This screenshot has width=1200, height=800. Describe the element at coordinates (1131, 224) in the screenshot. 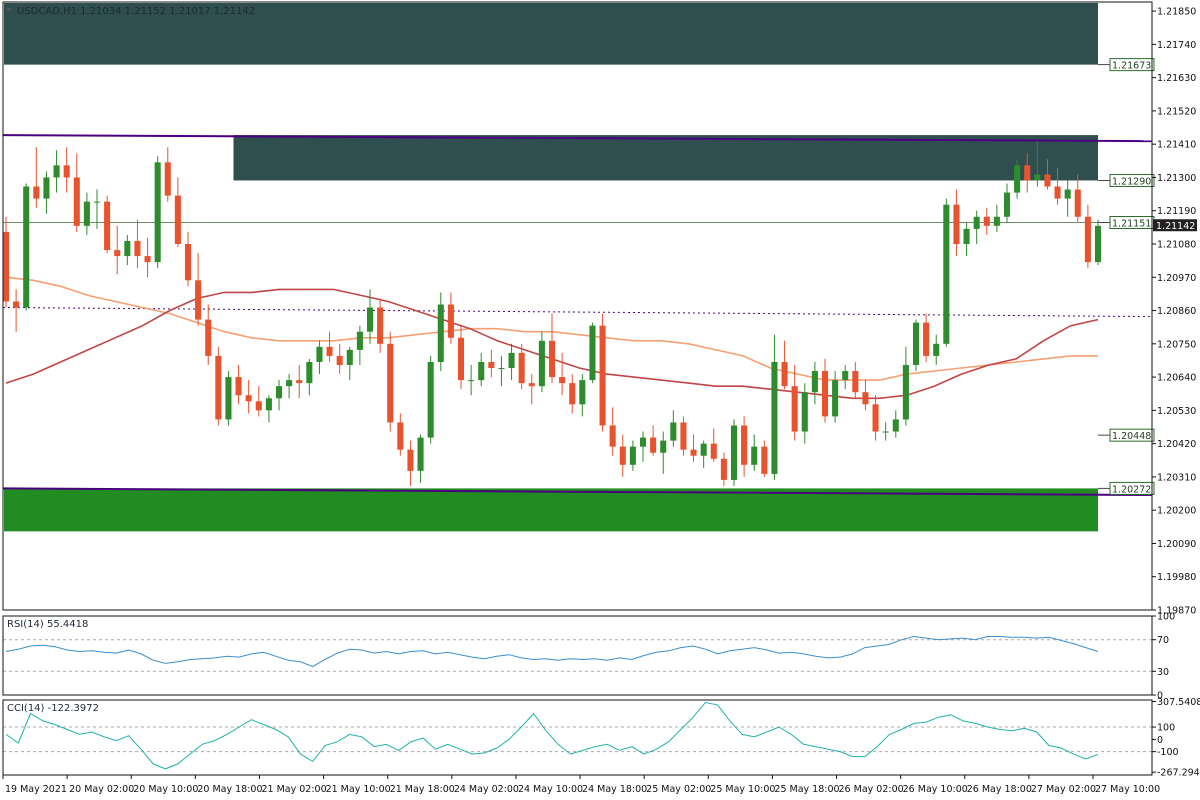

I see `price-label: 1.21151` at that location.